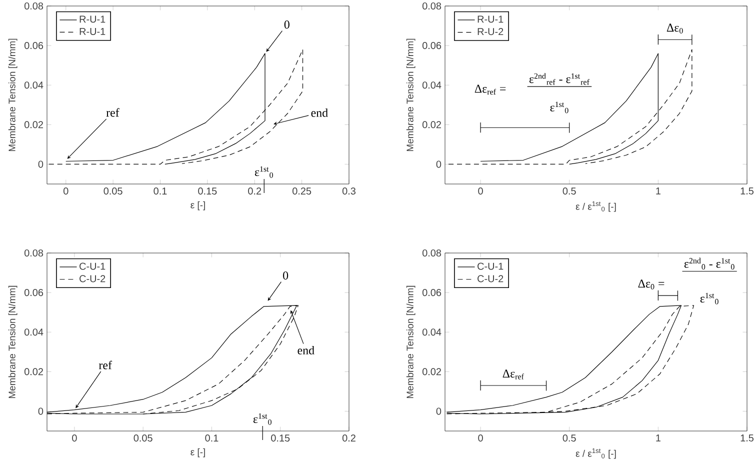 The width and height of the screenshot is (756, 468). What do you see at coordinates (513, 375) in the screenshot?
I see `annotation: Δε$_{ref}$` at bounding box center [513, 375].